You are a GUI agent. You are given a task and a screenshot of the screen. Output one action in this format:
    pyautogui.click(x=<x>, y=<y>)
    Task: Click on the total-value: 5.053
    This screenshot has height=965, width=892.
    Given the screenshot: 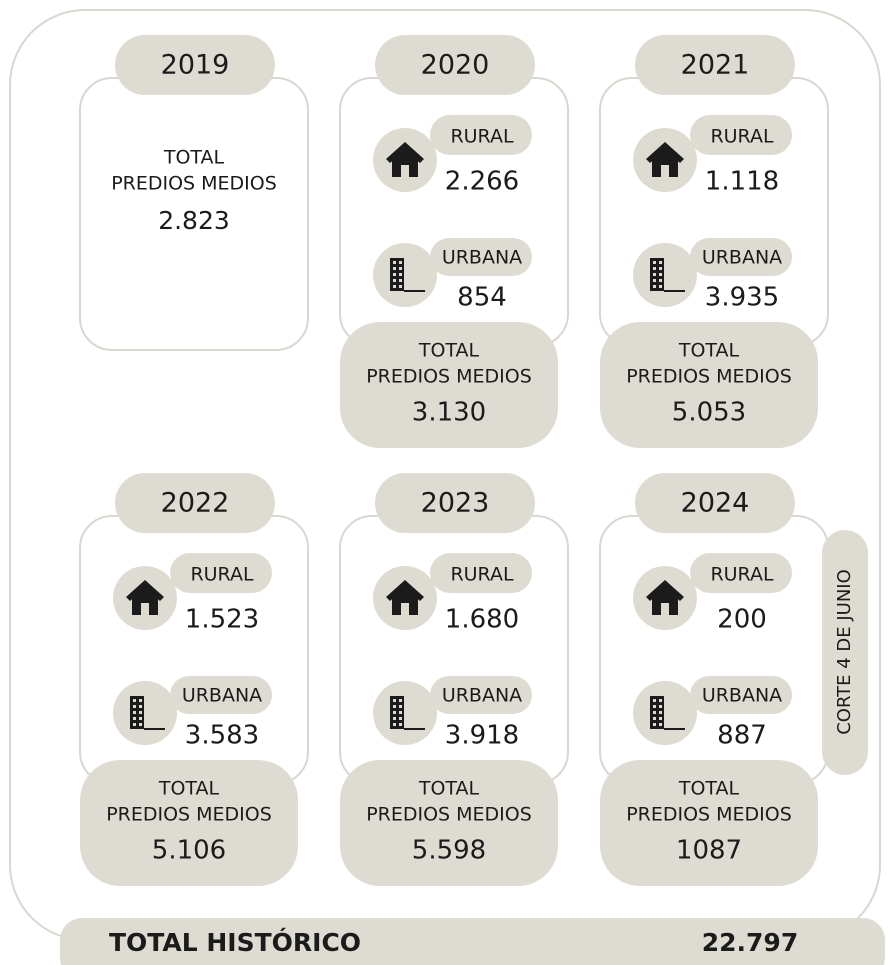 What is the action you would take?
    pyautogui.click(x=709, y=413)
    